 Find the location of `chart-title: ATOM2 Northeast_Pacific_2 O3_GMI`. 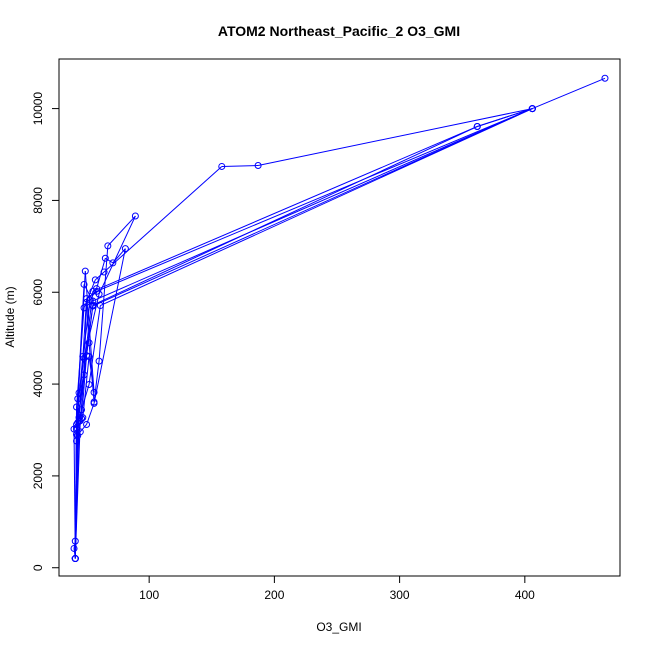

chart-title: ATOM2 Northeast_Pacific_2 O3_GMI is located at coordinates (339, 31).